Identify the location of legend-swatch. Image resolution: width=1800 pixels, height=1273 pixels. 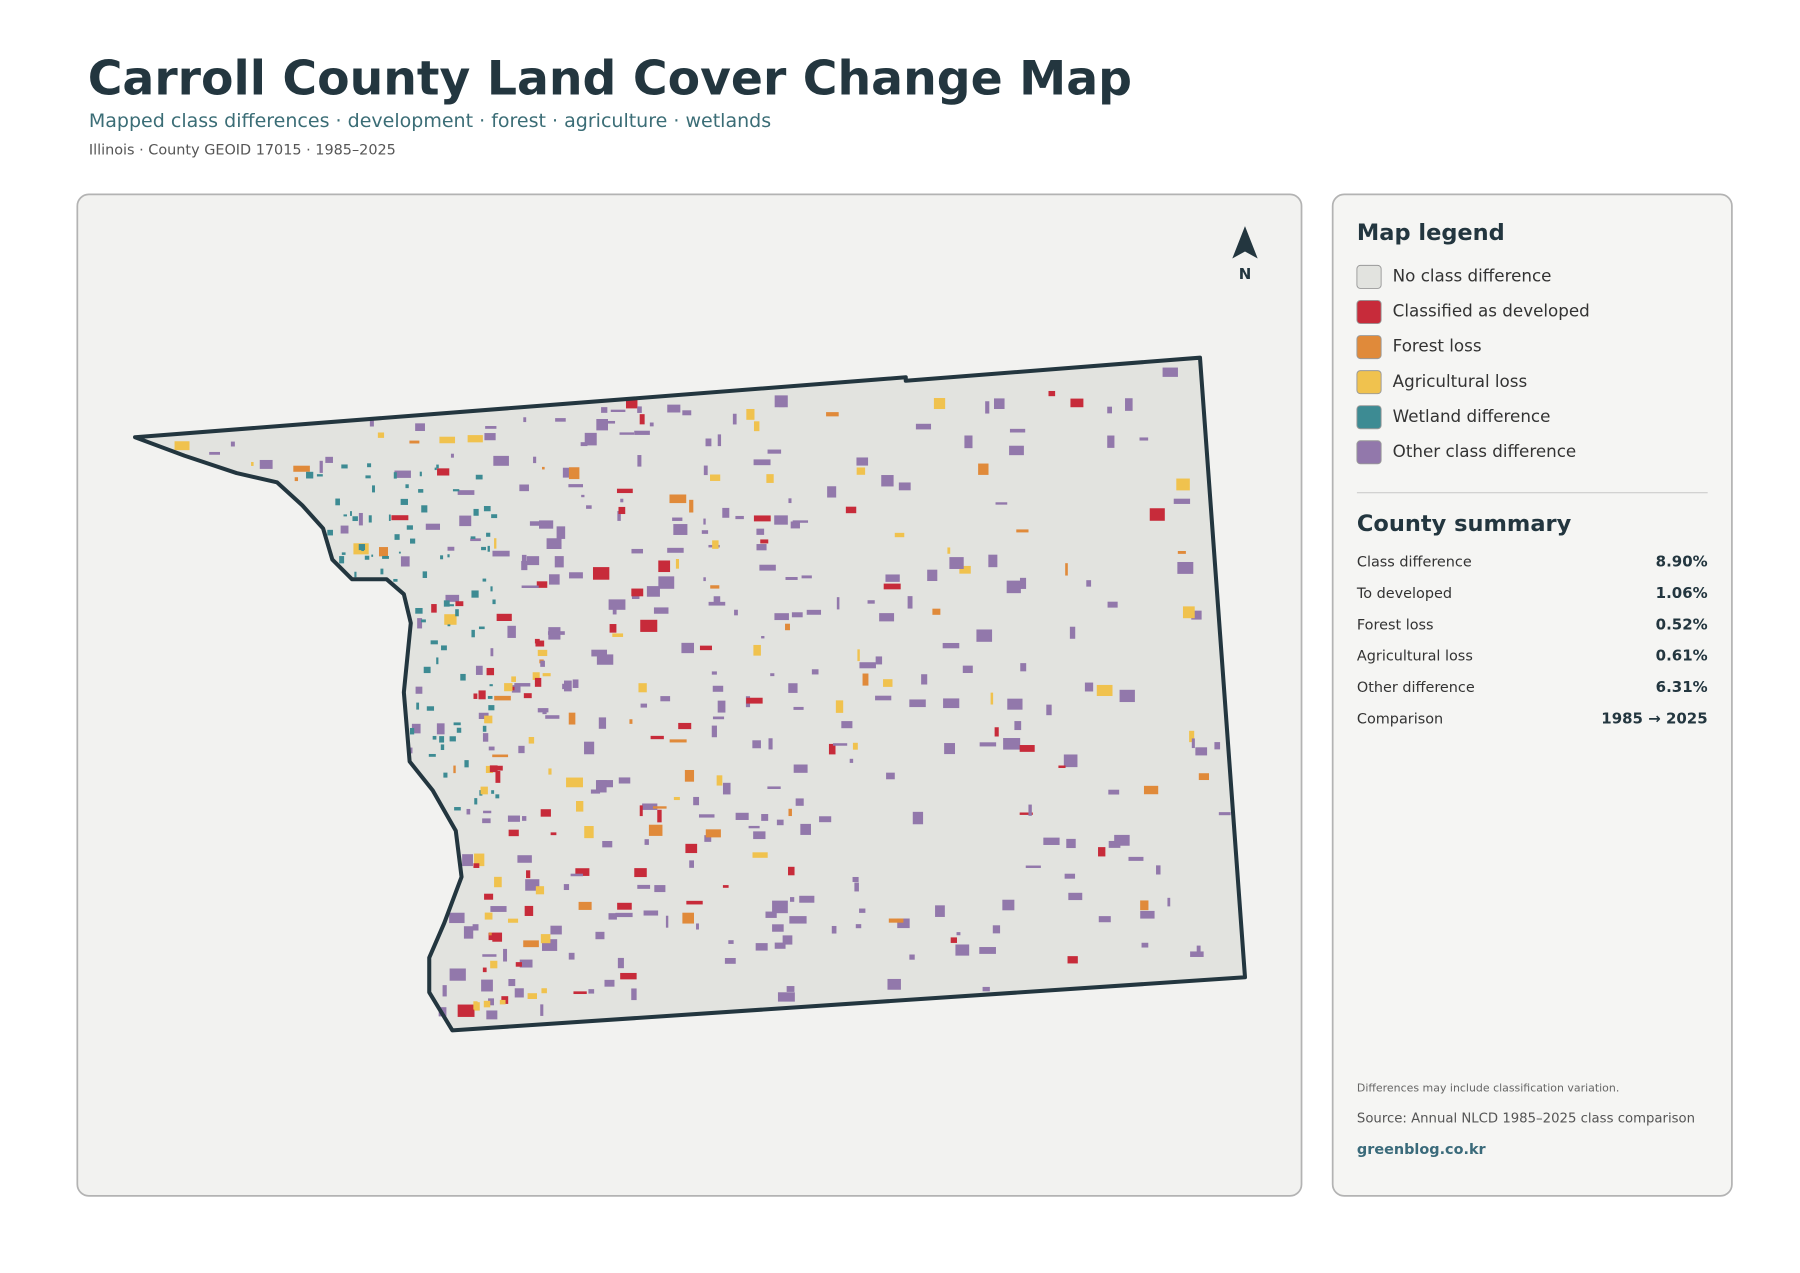
(1369, 452).